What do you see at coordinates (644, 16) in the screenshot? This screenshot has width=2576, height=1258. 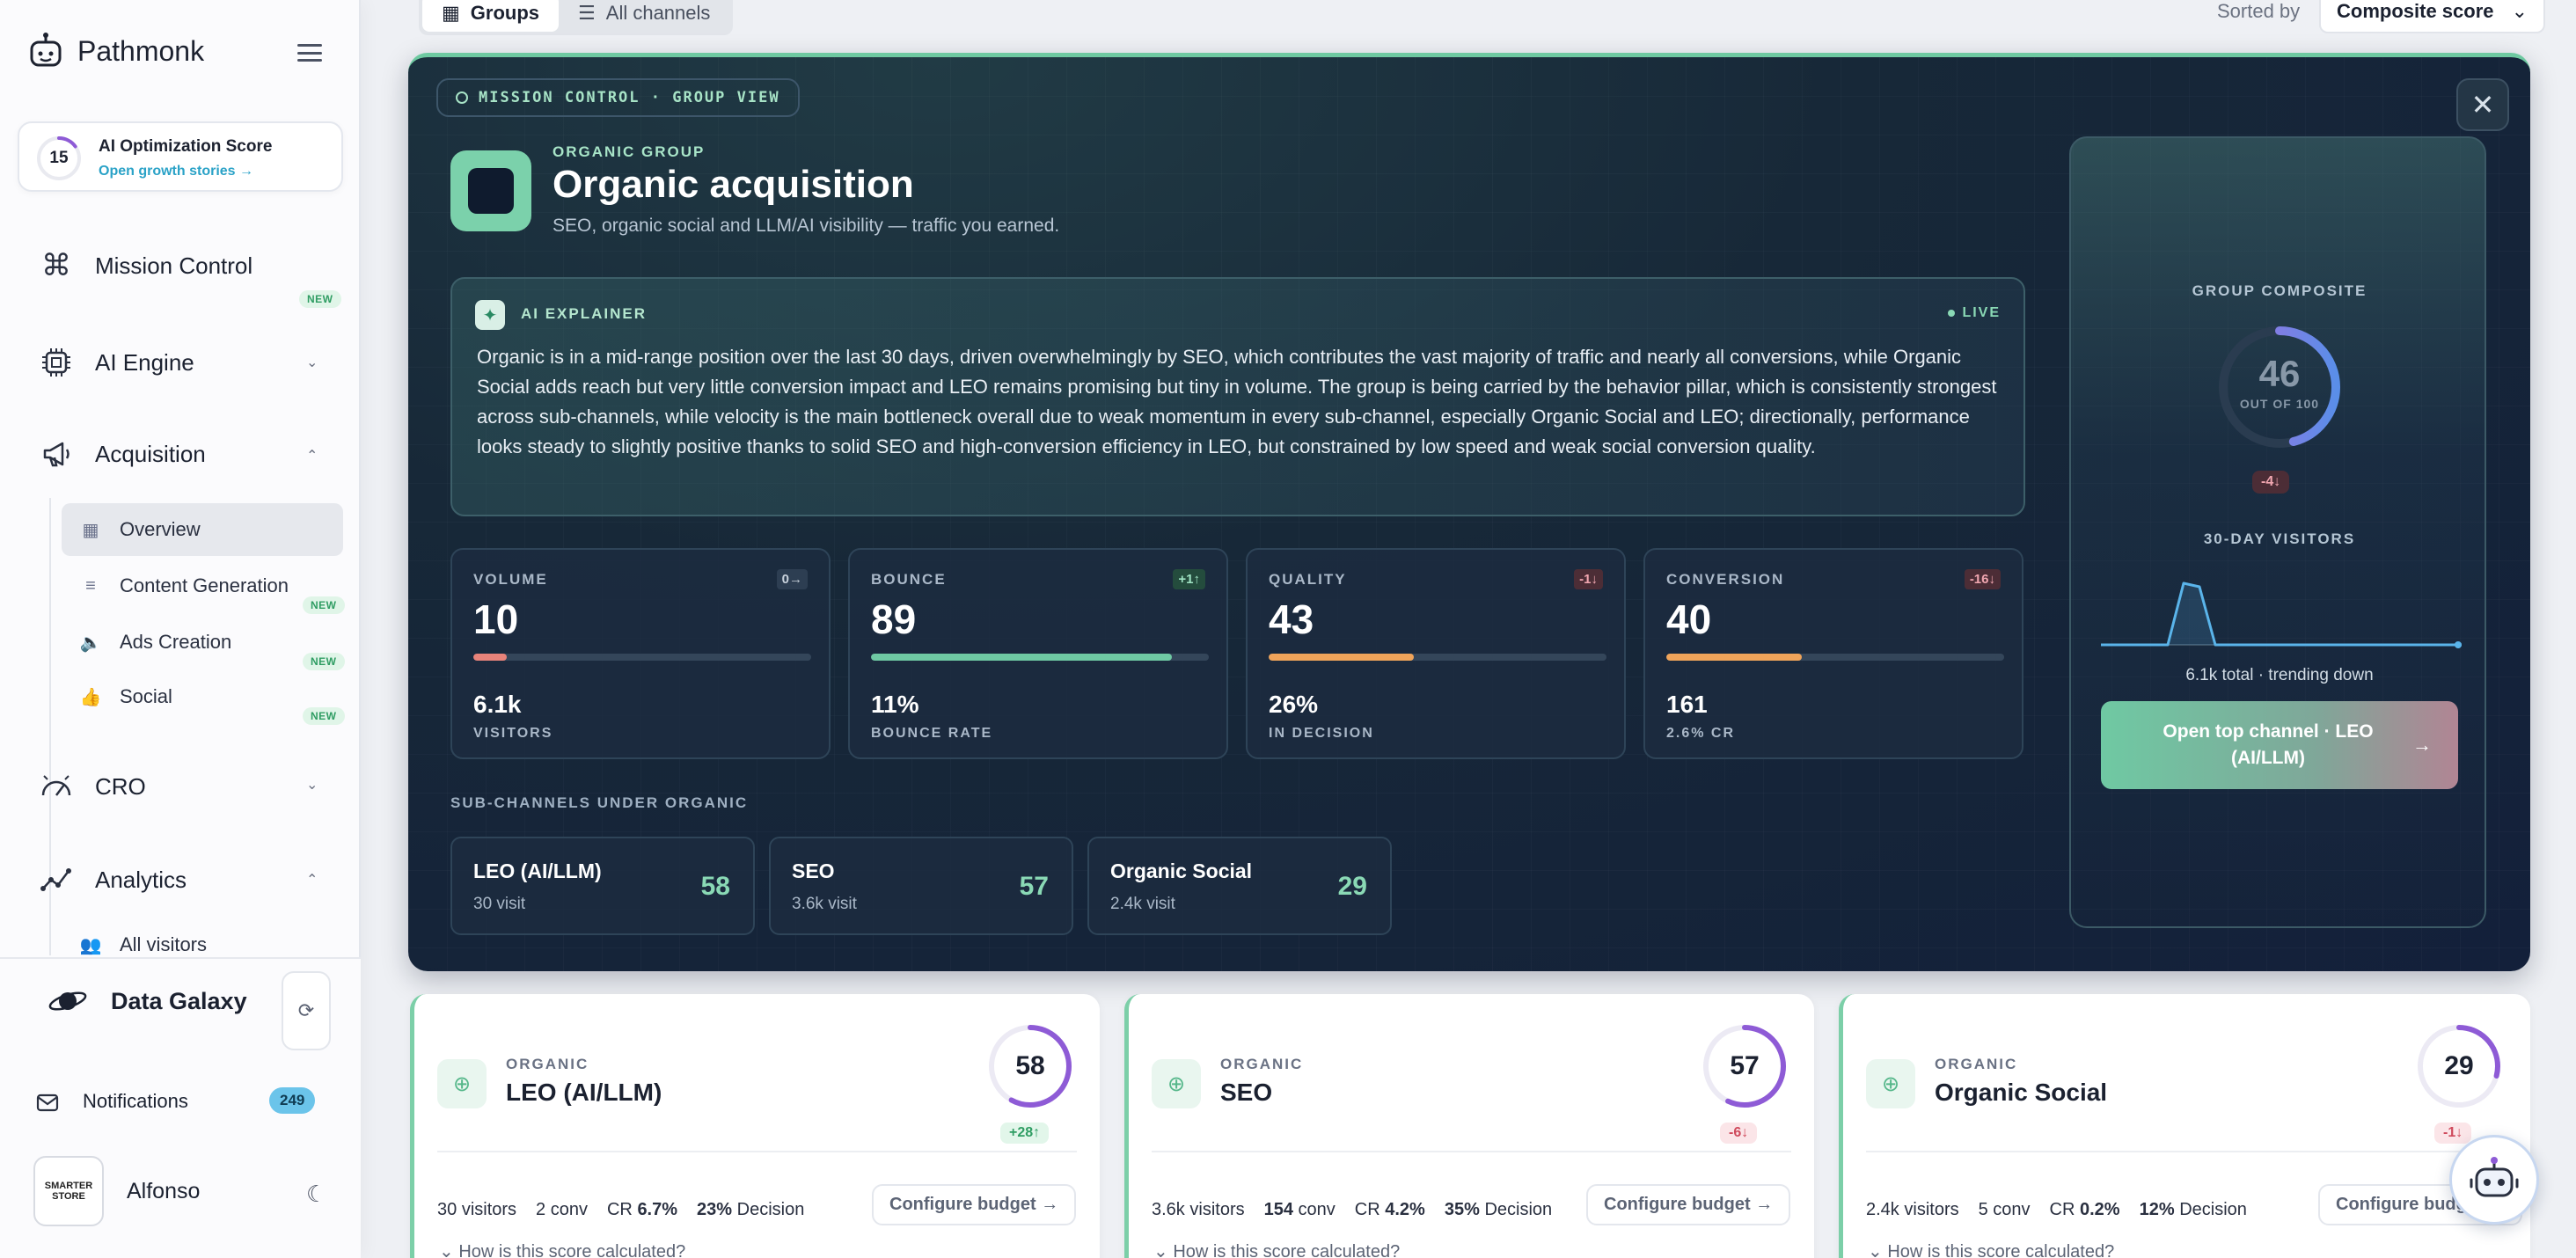 I see `tab-all-channels: ☰ All channels` at bounding box center [644, 16].